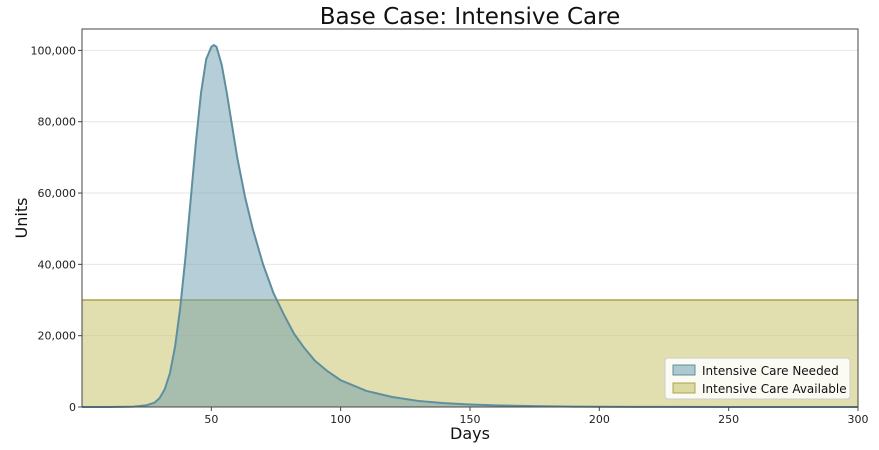  I want to click on y-tick-label: 60,000, so click(57, 193).